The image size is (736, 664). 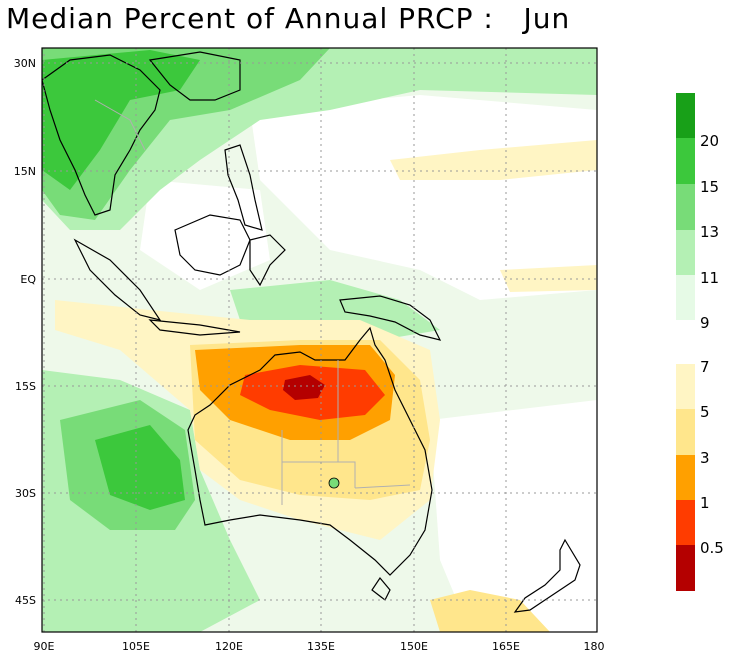 What do you see at coordinates (709, 232) in the screenshot?
I see `colorbar-label: 13` at bounding box center [709, 232].